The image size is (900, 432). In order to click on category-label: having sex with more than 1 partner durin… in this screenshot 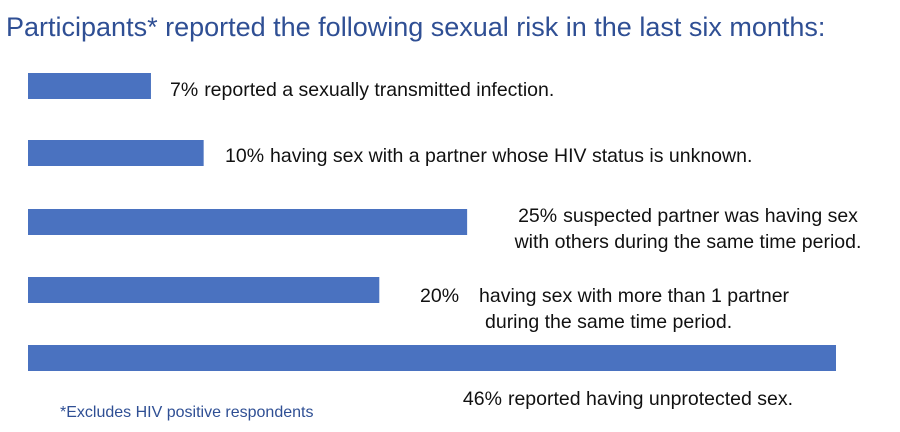, I will do `click(634, 309)`.